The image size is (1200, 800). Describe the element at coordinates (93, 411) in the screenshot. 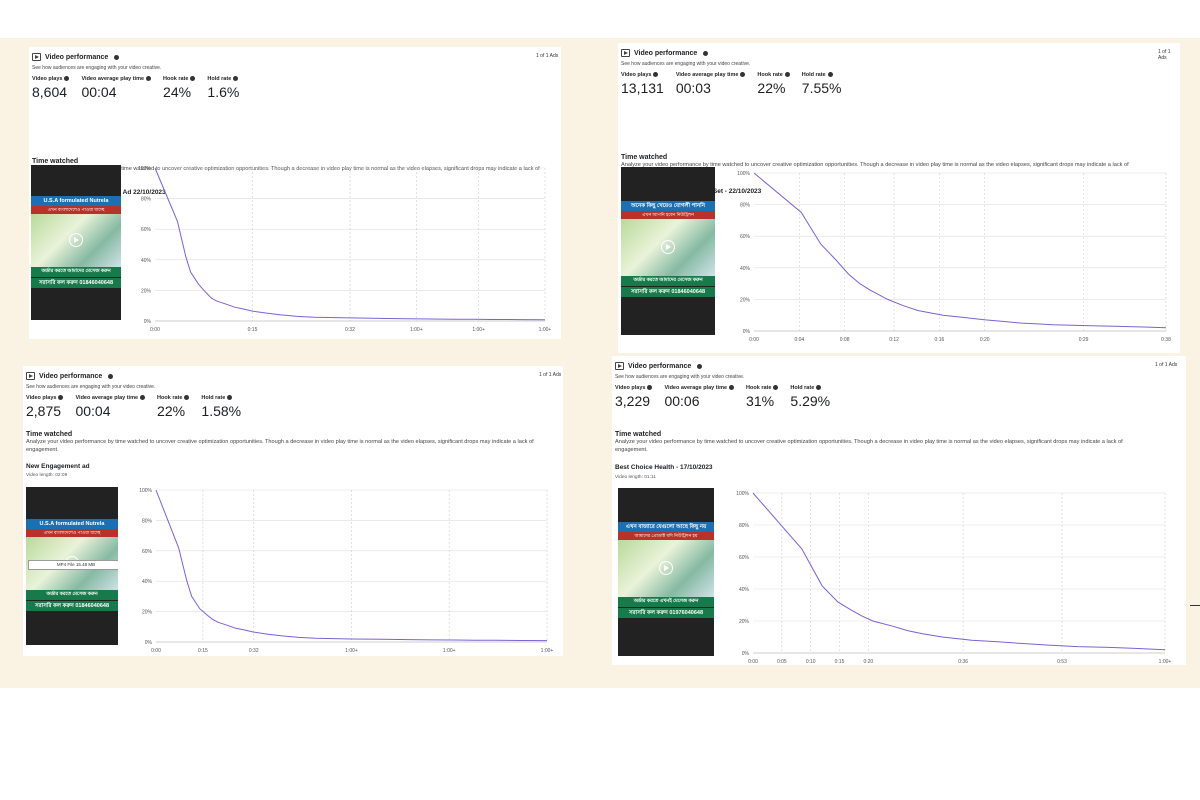

I see `avg-play-time-value: 00:04` at that location.